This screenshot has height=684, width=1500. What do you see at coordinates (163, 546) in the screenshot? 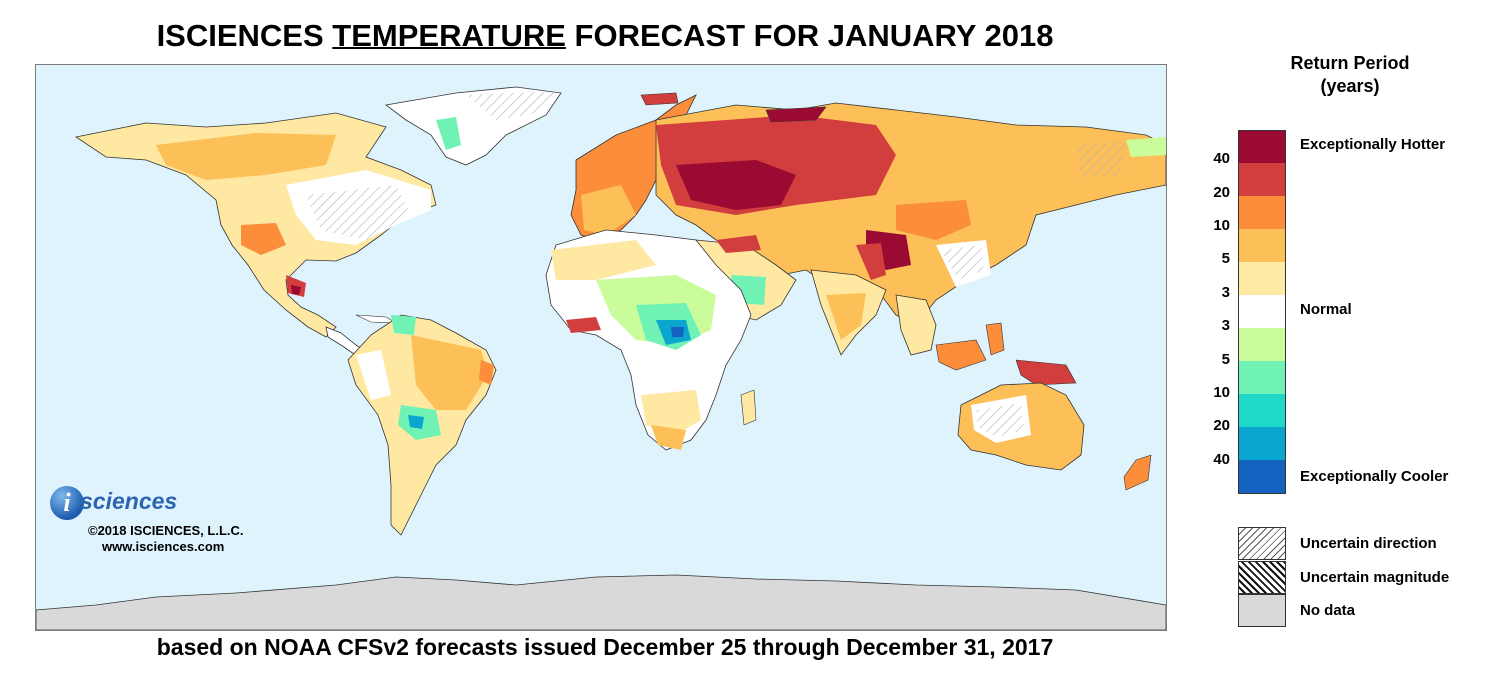
I see `website-text: www.isciences.com` at bounding box center [163, 546].